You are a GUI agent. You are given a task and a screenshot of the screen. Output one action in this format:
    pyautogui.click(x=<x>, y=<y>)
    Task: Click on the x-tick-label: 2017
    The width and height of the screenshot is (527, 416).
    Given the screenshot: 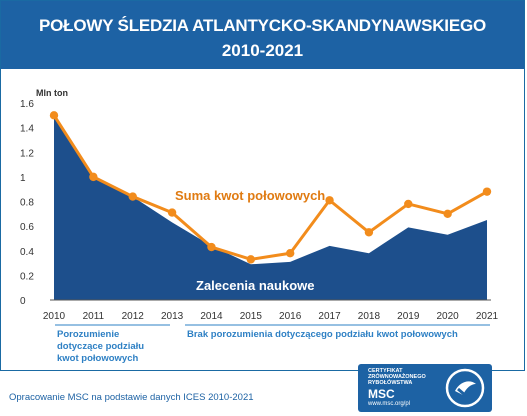 What is the action you would take?
    pyautogui.click(x=329, y=316)
    